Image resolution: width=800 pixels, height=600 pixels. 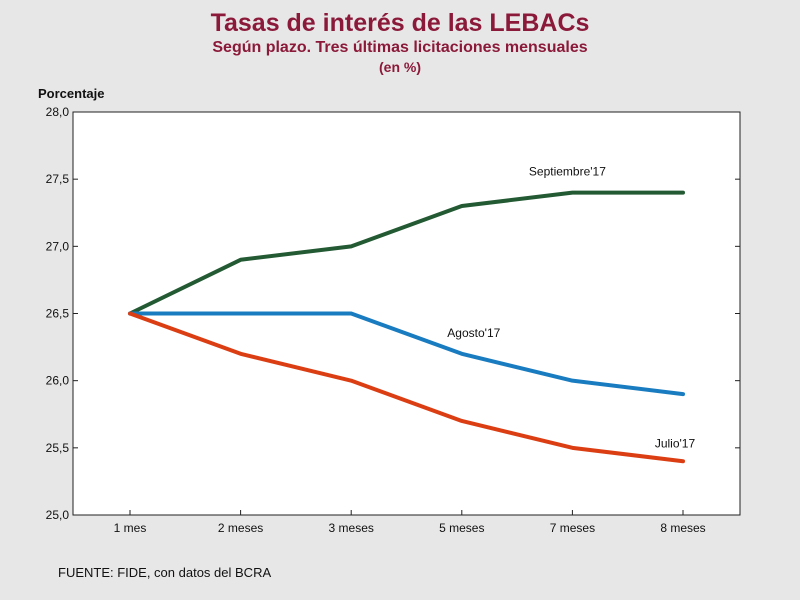 What do you see at coordinates (130, 528) in the screenshot?
I see `x-tick-label: 1 mes` at bounding box center [130, 528].